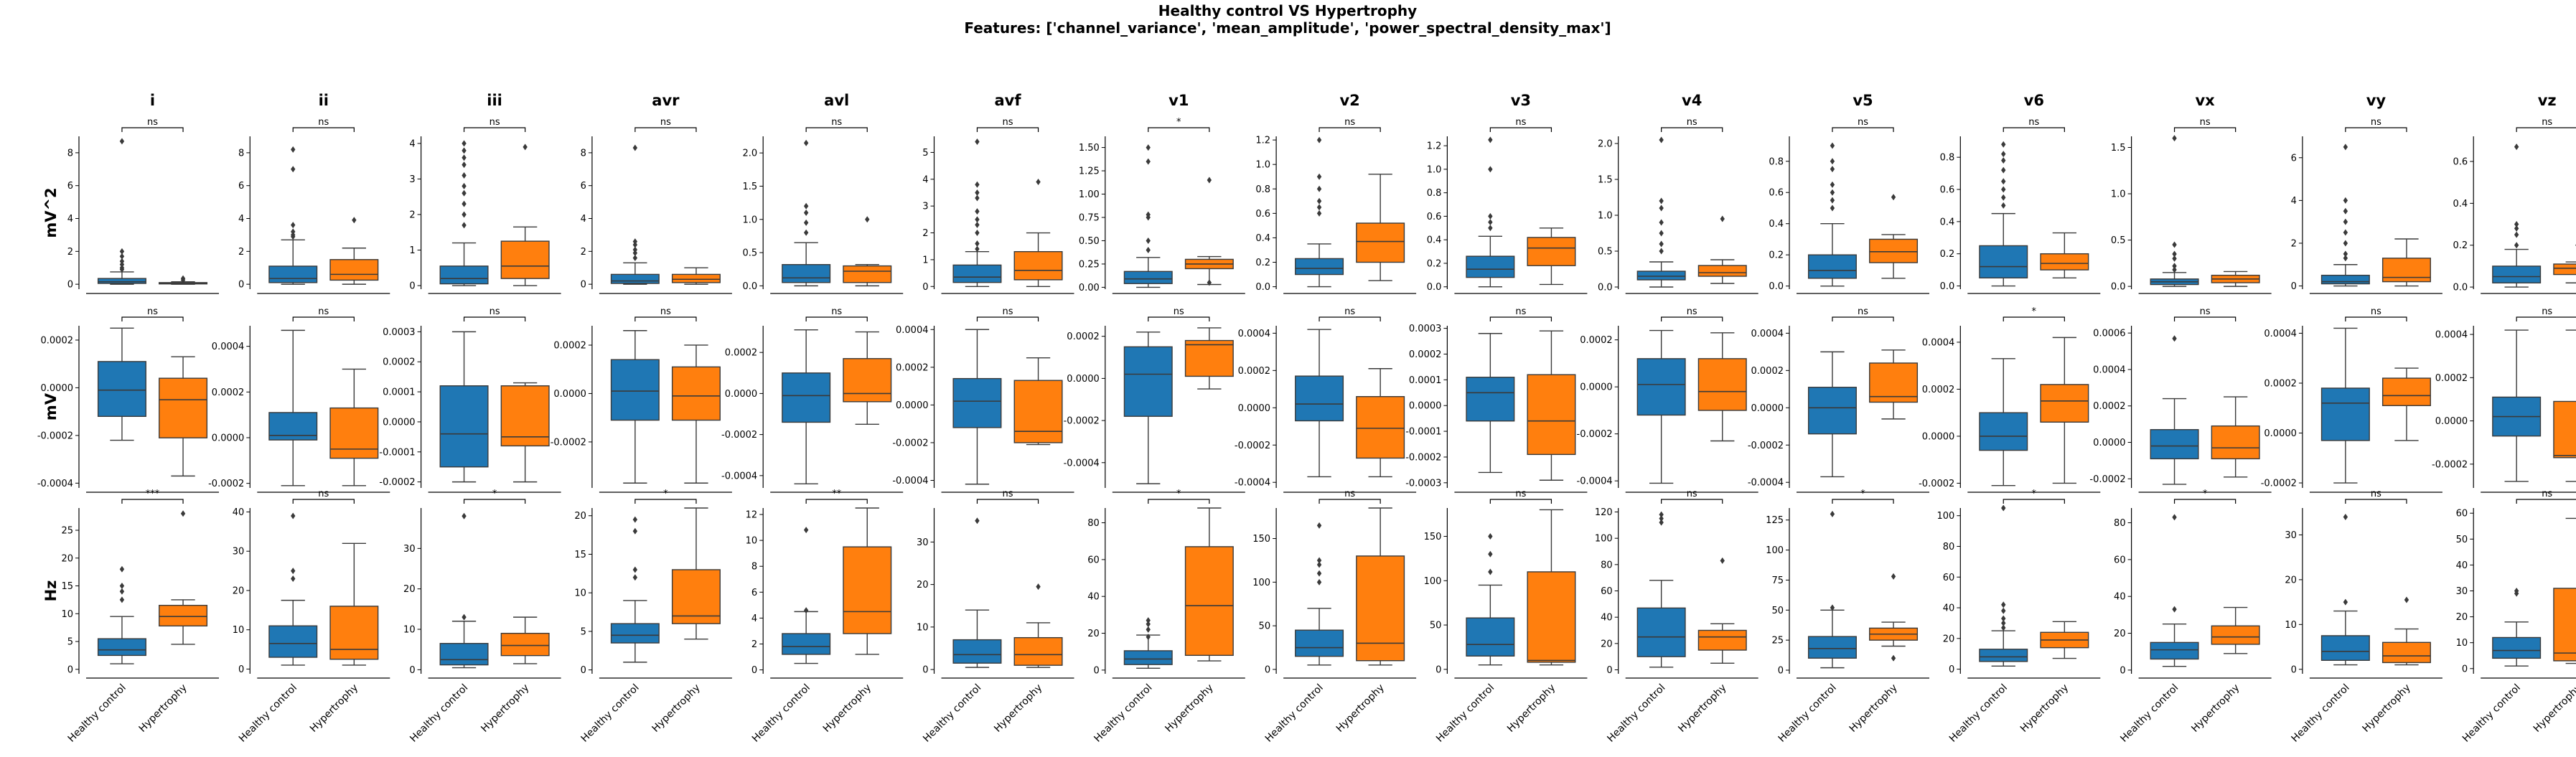 Image resolution: width=2576 pixels, height=757 pixels. Describe the element at coordinates (239, 591) in the screenshot. I see `y-tick-label: 20` at that location.